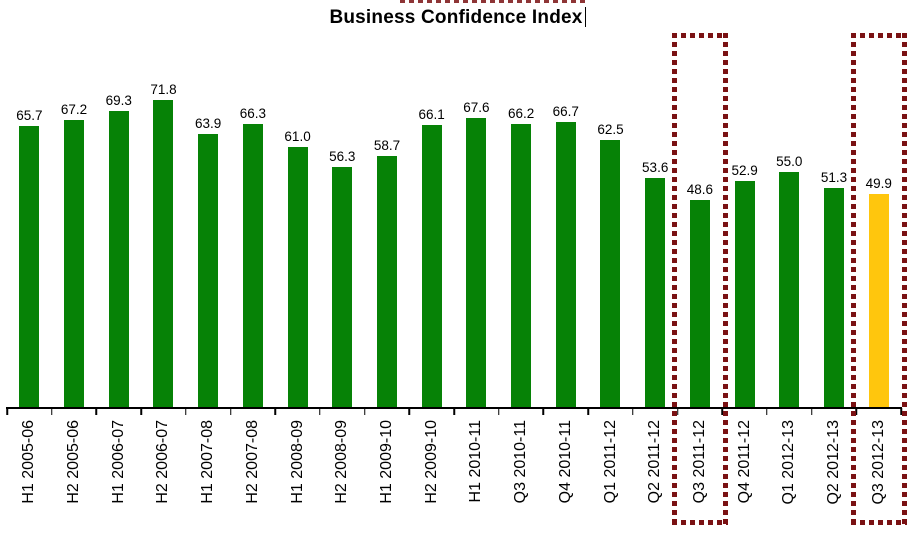  What do you see at coordinates (208, 462) in the screenshot?
I see `x-axis-label: H1 2007-08` at bounding box center [208, 462].